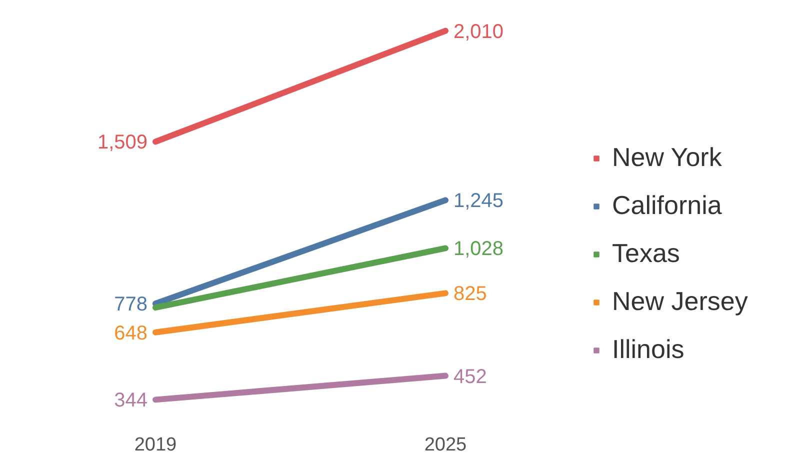 This screenshot has width=803, height=453. I want to click on data-label: 825, so click(470, 294).